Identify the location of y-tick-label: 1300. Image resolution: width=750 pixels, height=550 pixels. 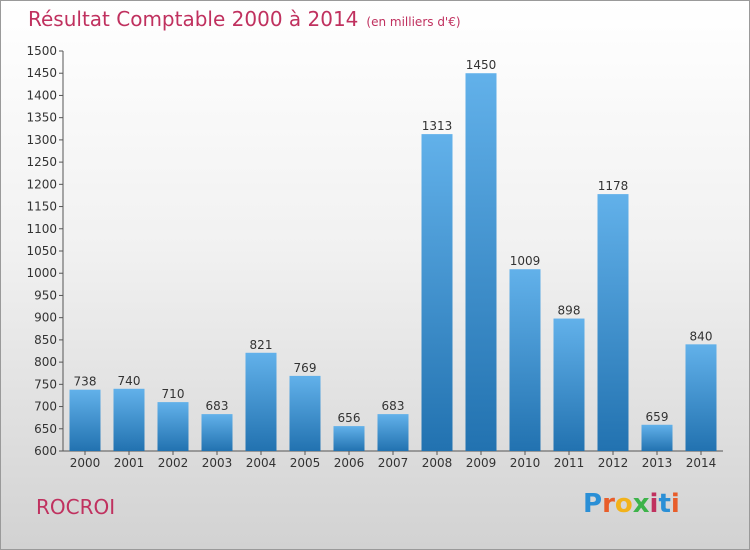
(41, 140).